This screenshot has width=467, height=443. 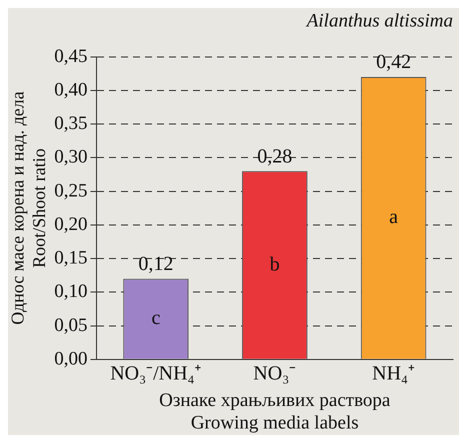 What do you see at coordinates (71, 191) in the screenshot?
I see `y-tick-label: 0,25` at bounding box center [71, 191].